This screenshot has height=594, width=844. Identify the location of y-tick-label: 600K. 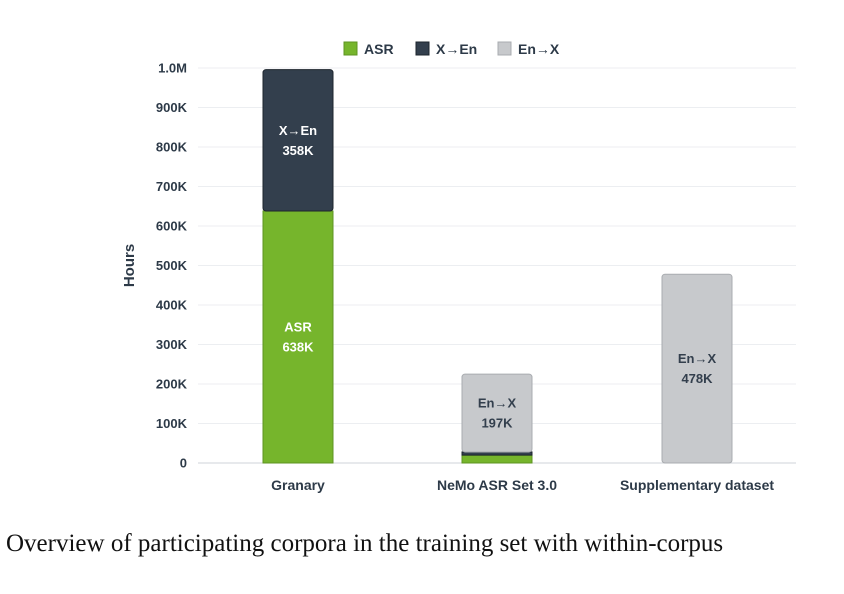
(172, 226).